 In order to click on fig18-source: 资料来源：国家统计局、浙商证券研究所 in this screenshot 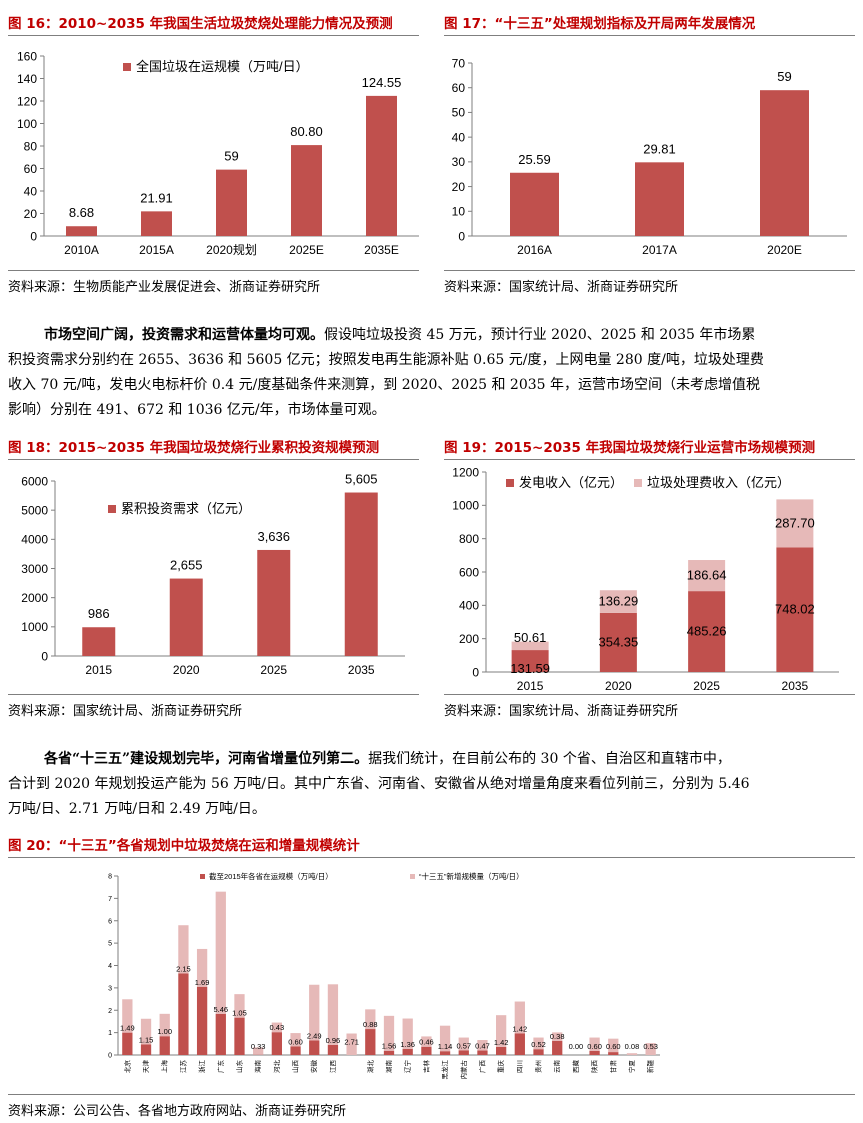, I will do `click(125, 711)`.